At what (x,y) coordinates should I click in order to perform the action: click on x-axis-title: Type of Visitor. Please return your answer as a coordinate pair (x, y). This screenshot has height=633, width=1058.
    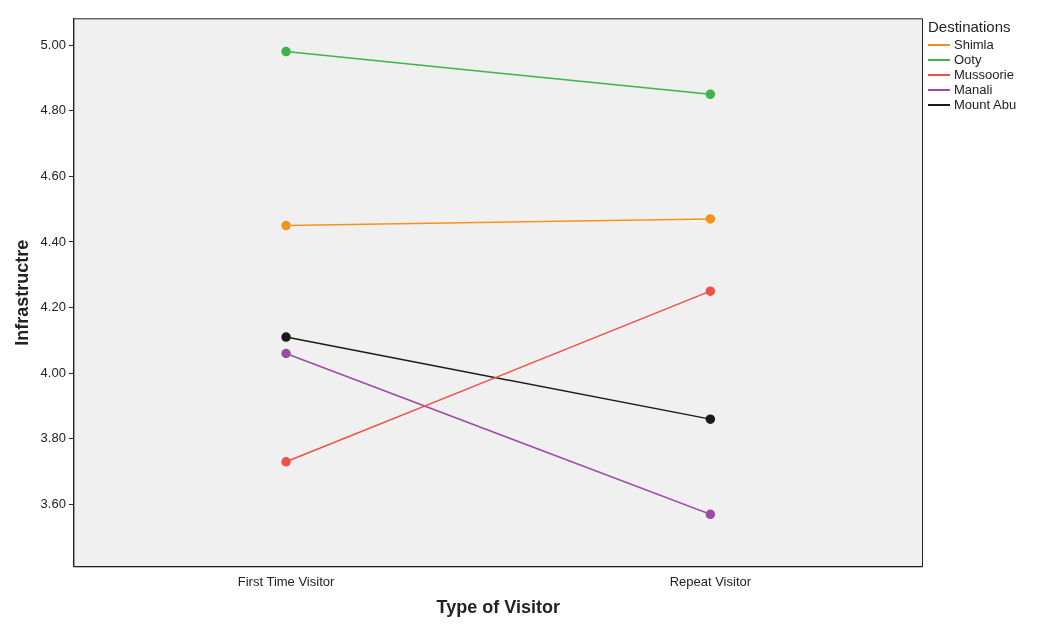
    Looking at the image, I should click on (498, 607).